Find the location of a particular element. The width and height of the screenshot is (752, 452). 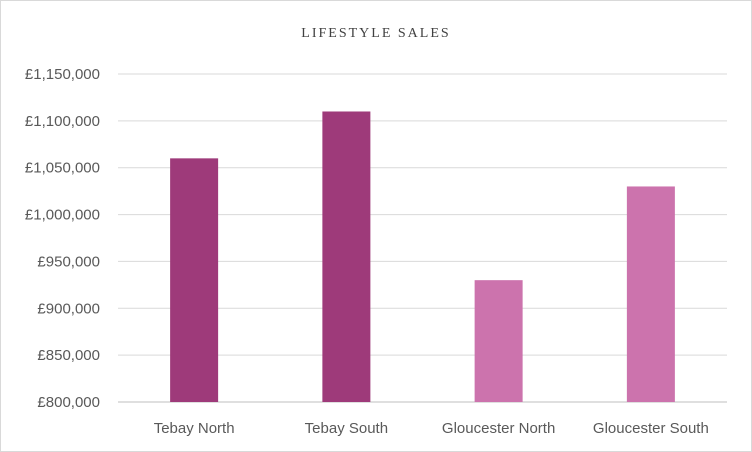

y-tick-label: £1,000,000 is located at coordinates (62, 215).